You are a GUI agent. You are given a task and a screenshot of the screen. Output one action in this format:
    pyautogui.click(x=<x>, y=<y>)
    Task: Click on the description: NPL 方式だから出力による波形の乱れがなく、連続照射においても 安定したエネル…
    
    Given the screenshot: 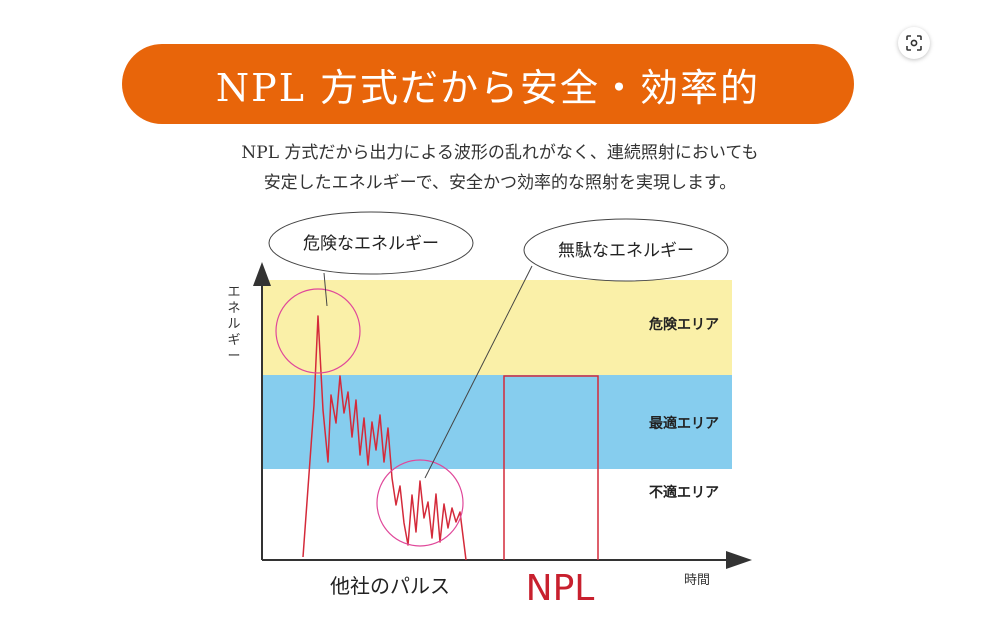 What is the action you would take?
    pyautogui.click(x=500, y=168)
    